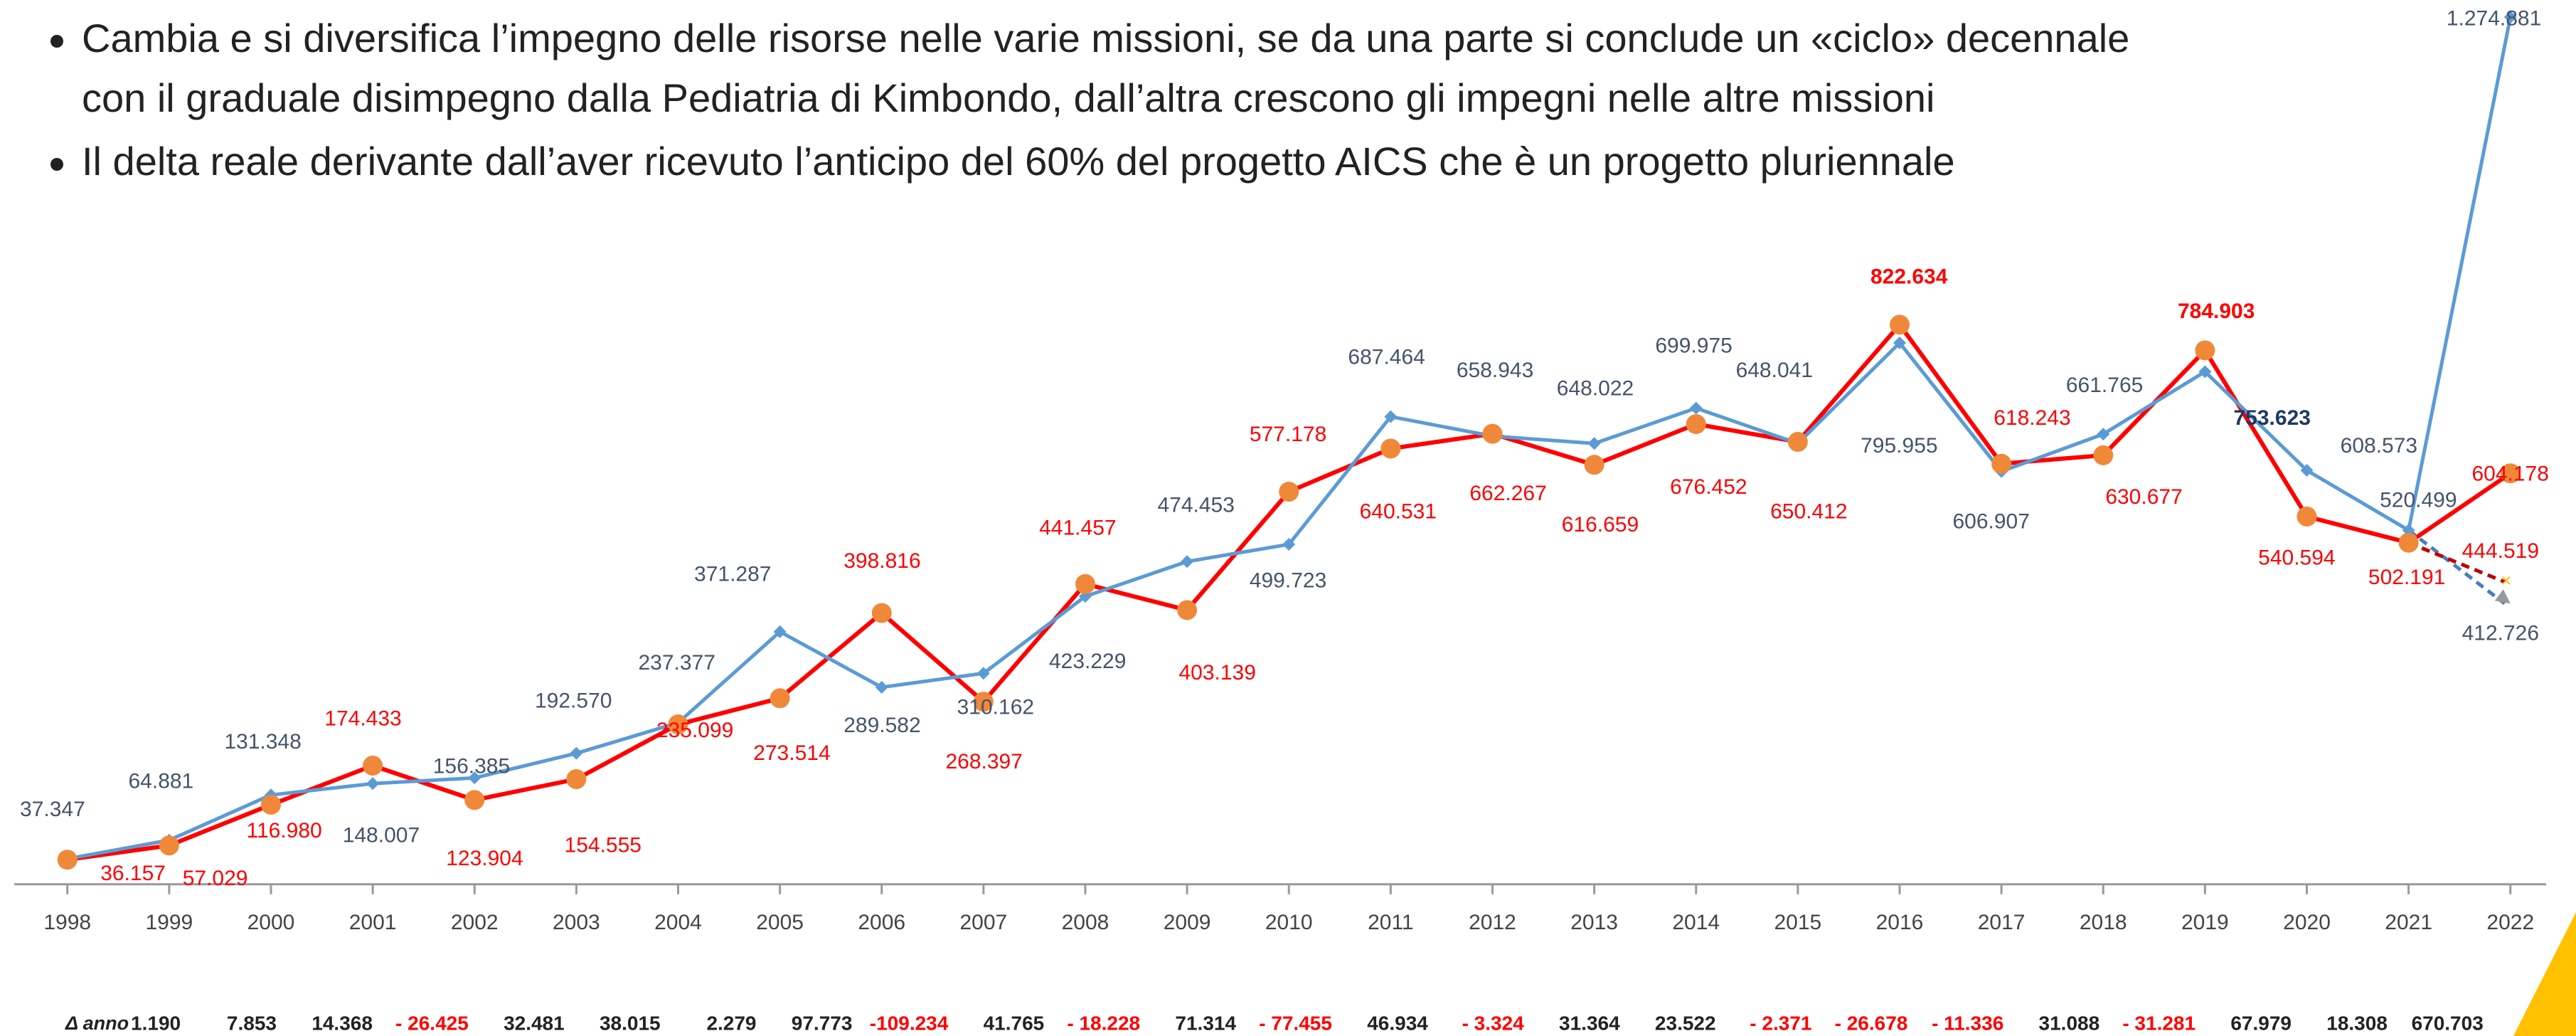 This screenshot has width=2576, height=1036. What do you see at coordinates (262, 742) in the screenshot?
I see `data-label: 131.348` at bounding box center [262, 742].